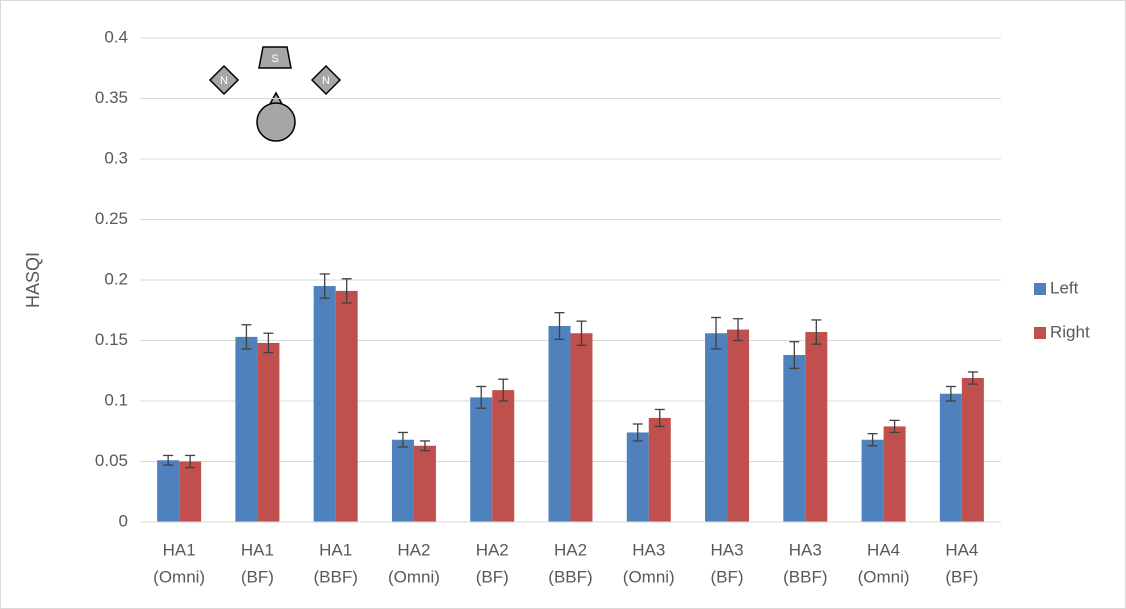  Describe the element at coordinates (111, 97) in the screenshot. I see `y-tick-label: 0.35` at that location.